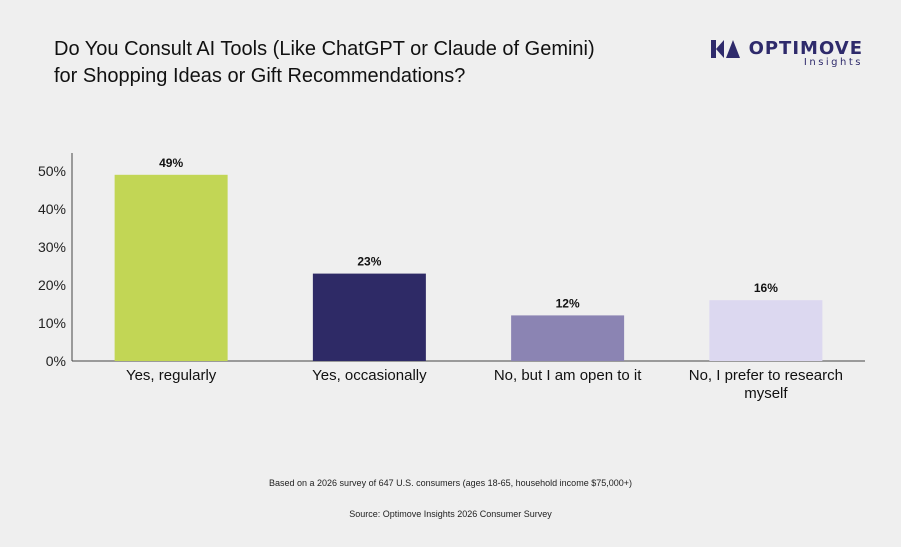 The image size is (901, 547). What do you see at coordinates (369, 262) in the screenshot?
I see `data-label: 23%` at bounding box center [369, 262].